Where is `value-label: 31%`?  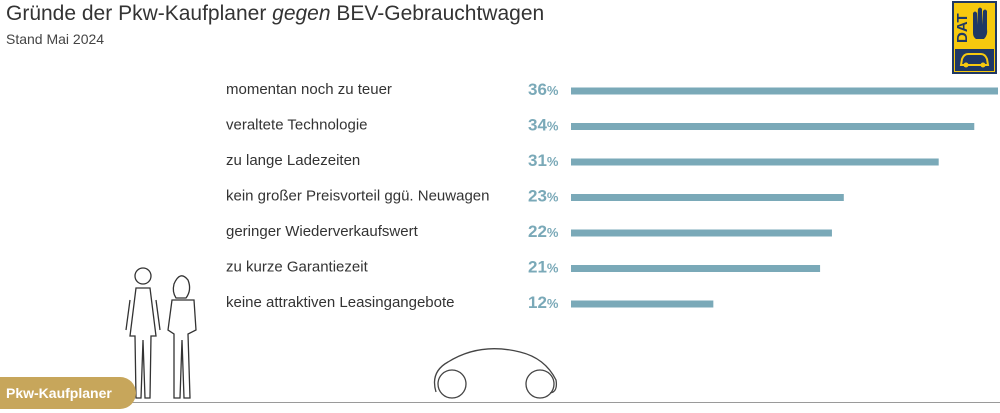
value-label: 31% is located at coordinates (543, 160).